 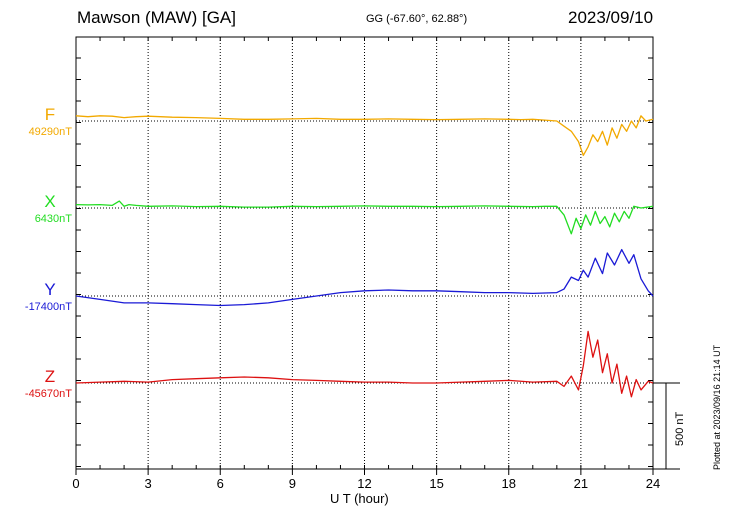 I want to click on component-baseline-f: 49290nT, so click(x=50, y=132).